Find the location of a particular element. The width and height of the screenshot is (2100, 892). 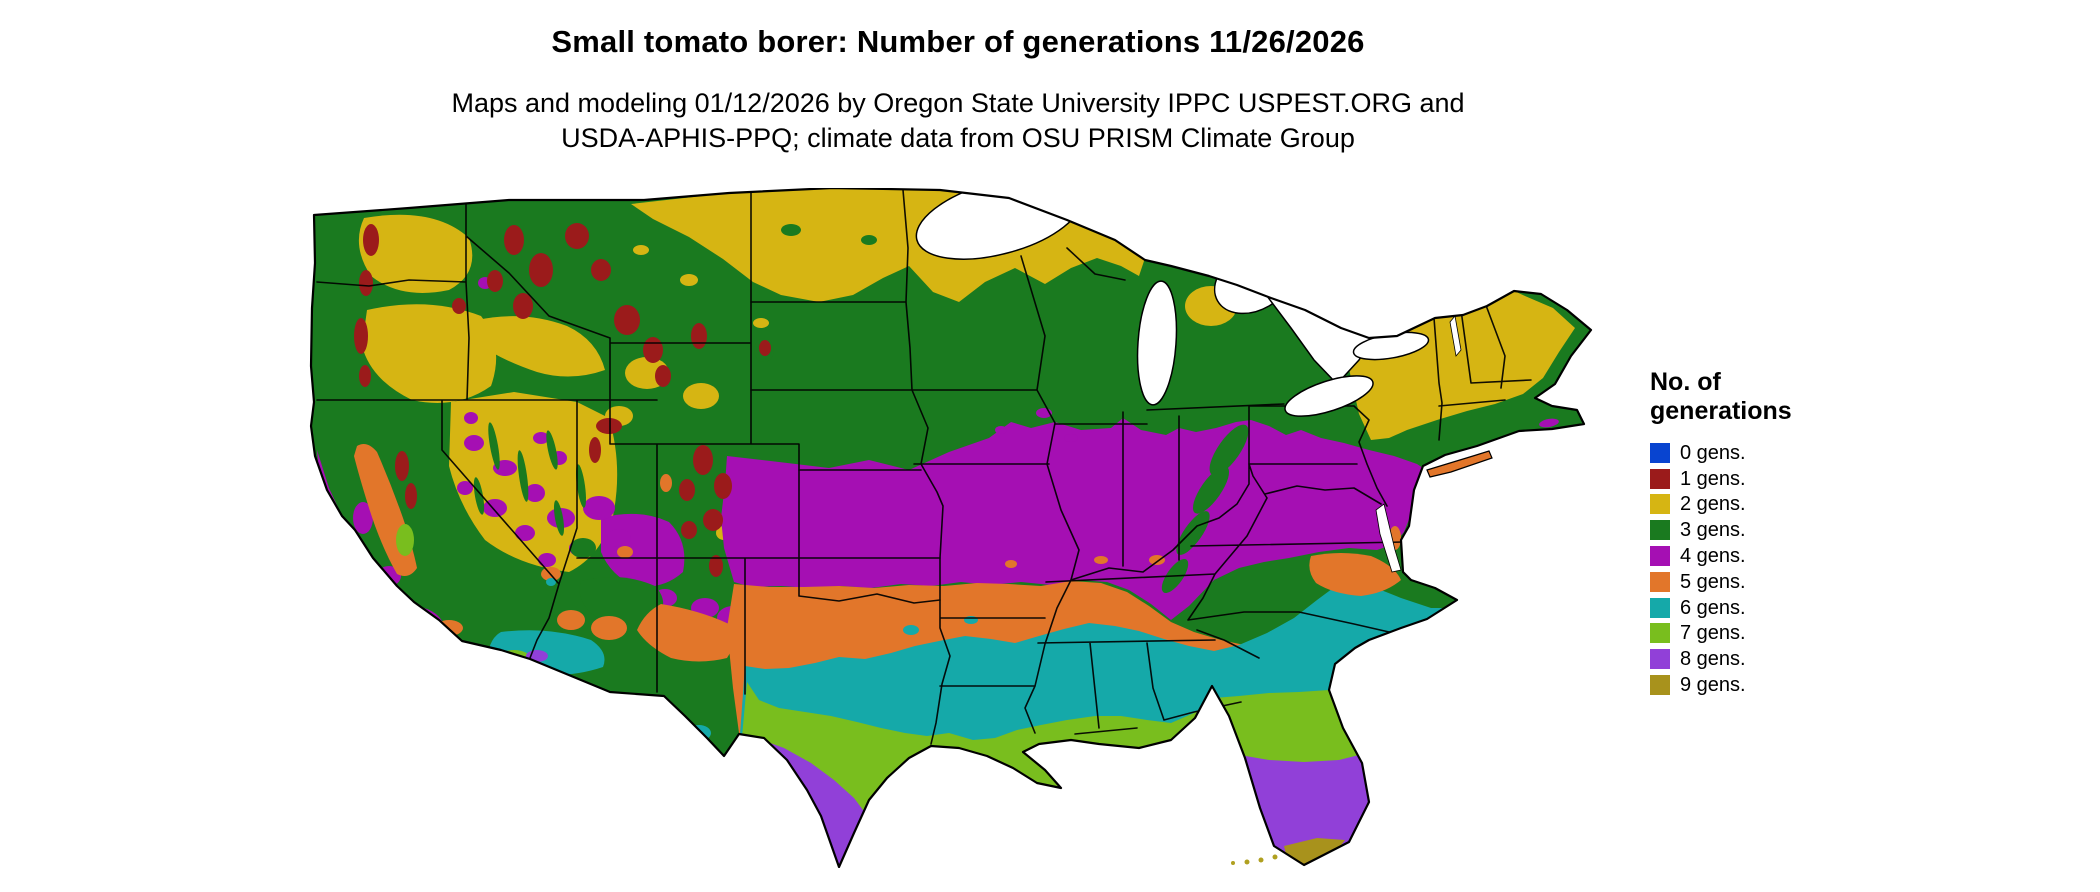

legend-title-line-1: No. of is located at coordinates (1685, 382).